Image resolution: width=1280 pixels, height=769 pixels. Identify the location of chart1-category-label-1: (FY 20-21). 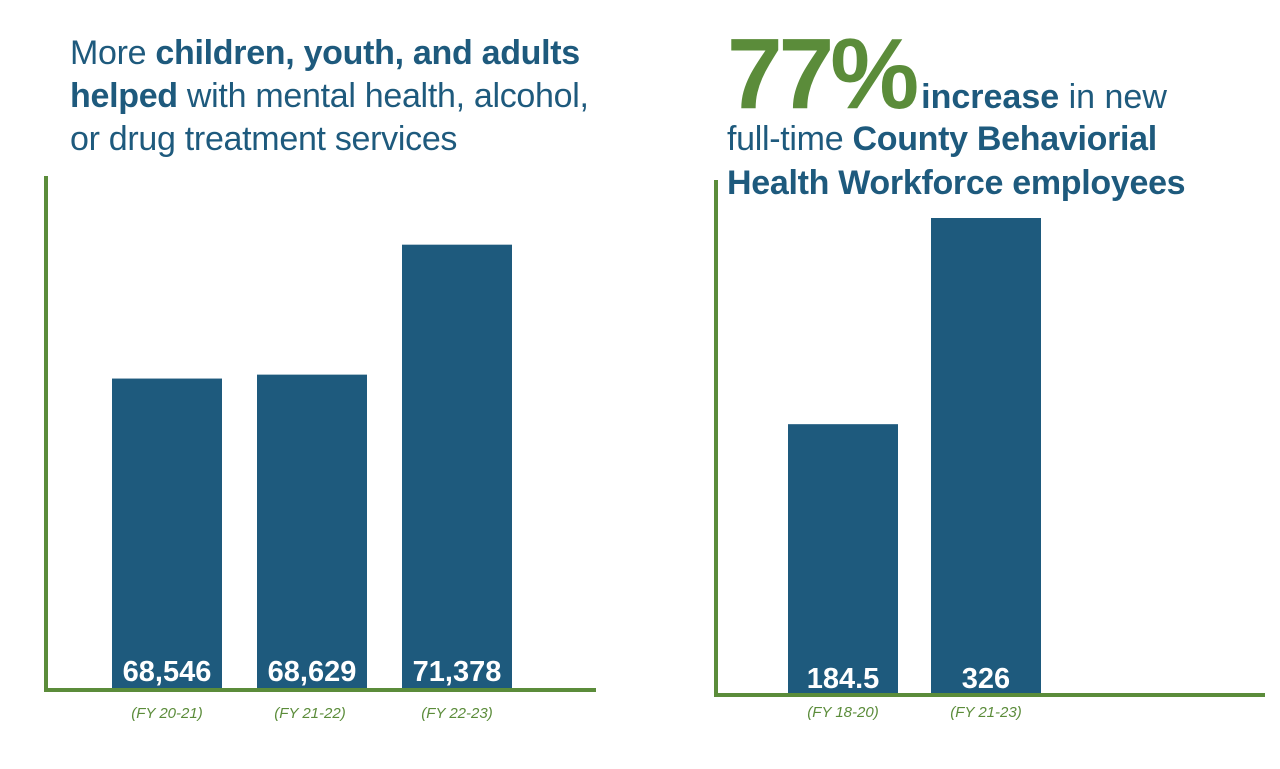
(166, 713).